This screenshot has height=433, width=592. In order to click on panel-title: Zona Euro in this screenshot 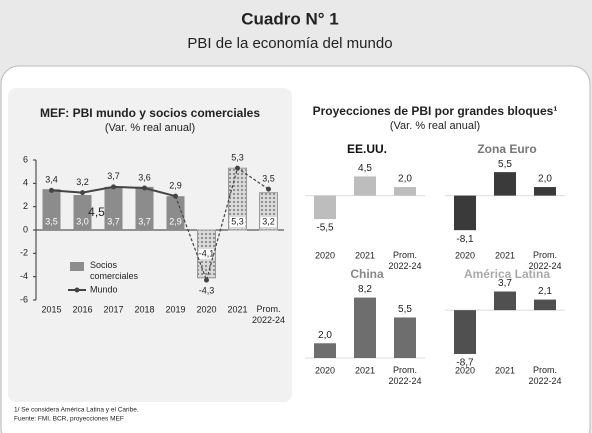, I will do `click(506, 149)`.